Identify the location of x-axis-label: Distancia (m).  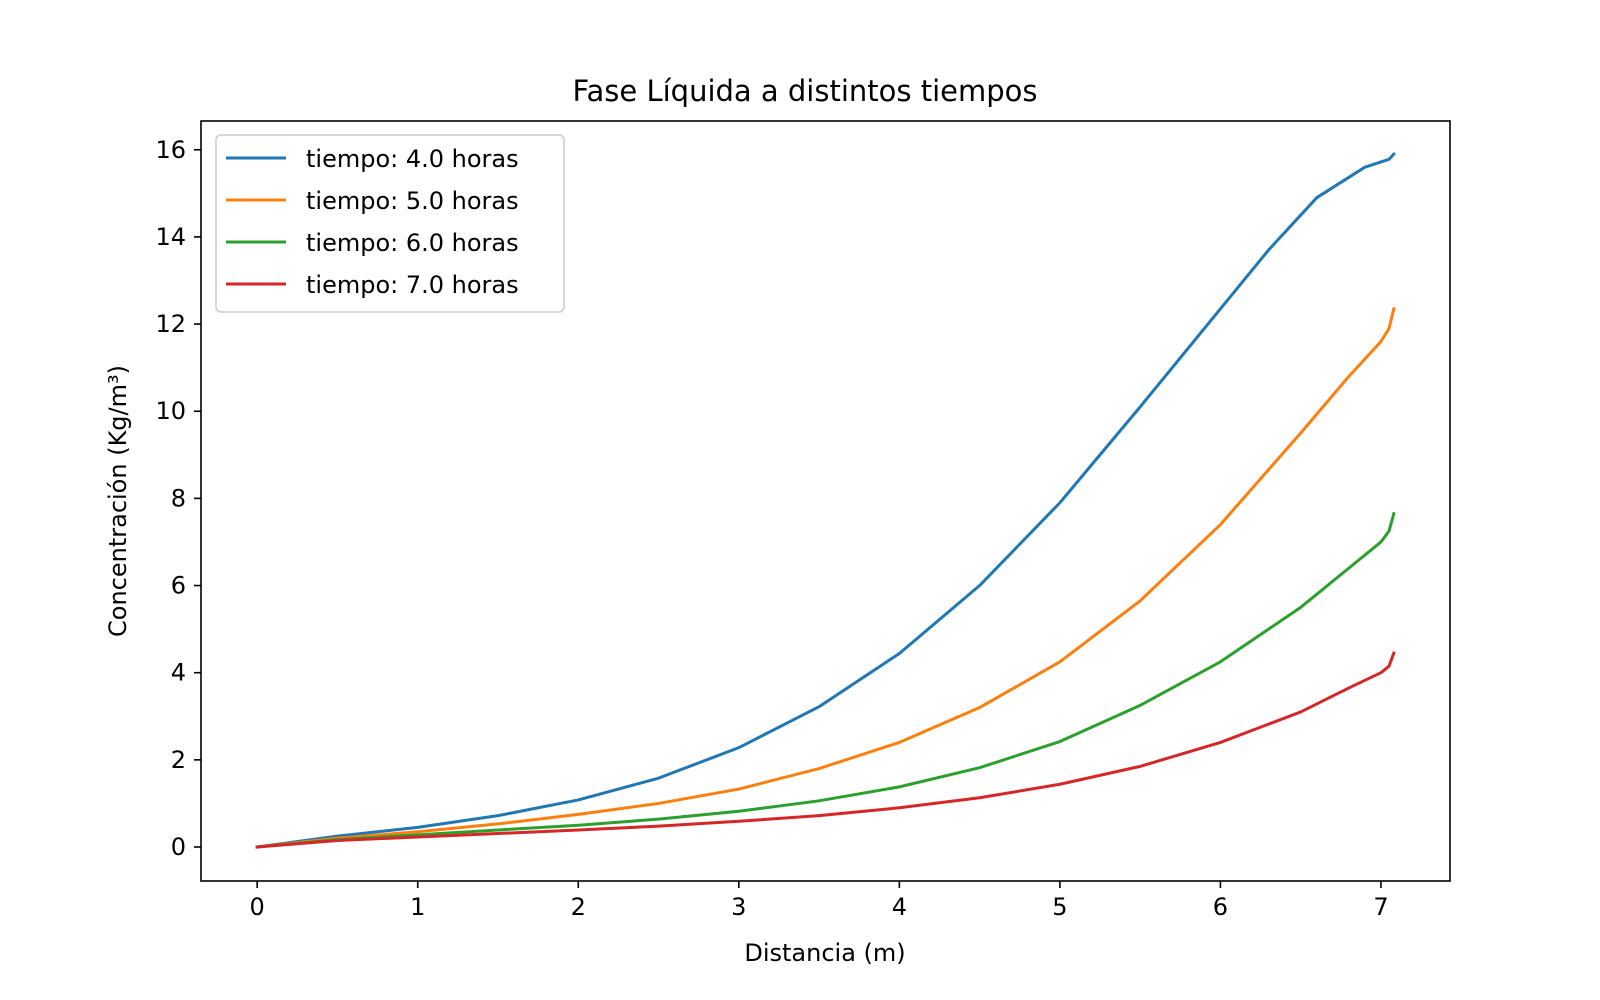
(824, 953).